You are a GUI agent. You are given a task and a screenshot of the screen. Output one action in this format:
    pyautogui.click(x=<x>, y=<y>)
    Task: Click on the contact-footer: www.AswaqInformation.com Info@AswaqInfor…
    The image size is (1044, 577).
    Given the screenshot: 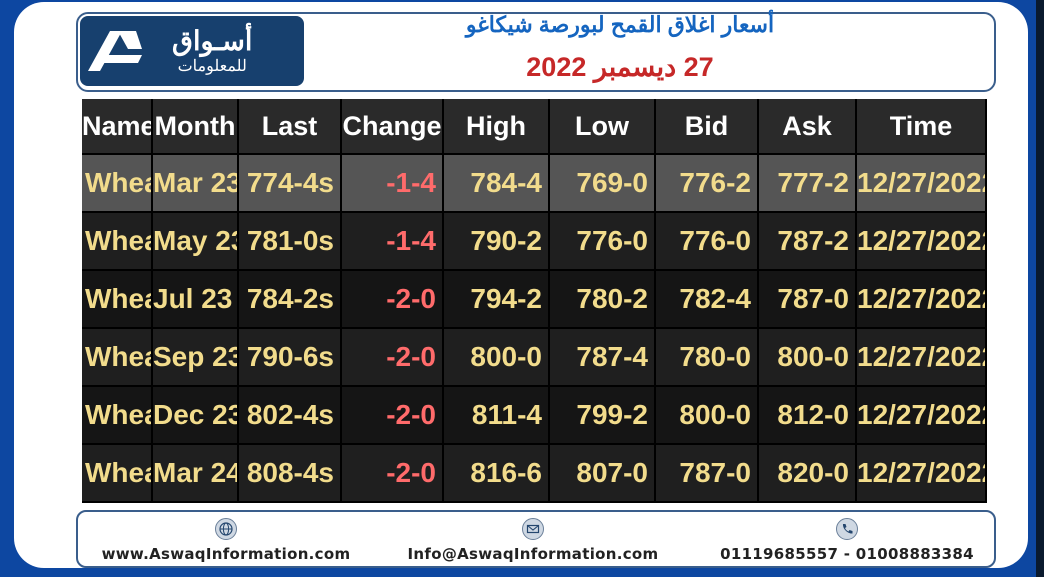 What is the action you would take?
    pyautogui.click(x=536, y=539)
    